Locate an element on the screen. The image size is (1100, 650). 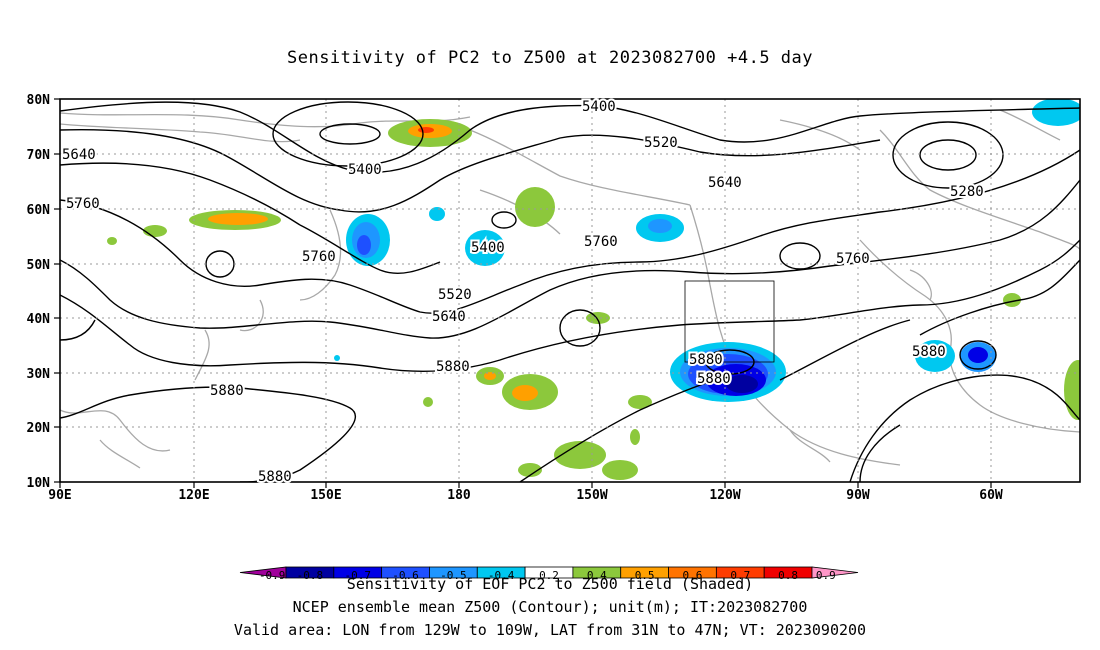
colorbar-tick-label: 0.4 is located at coordinates (597, 575).